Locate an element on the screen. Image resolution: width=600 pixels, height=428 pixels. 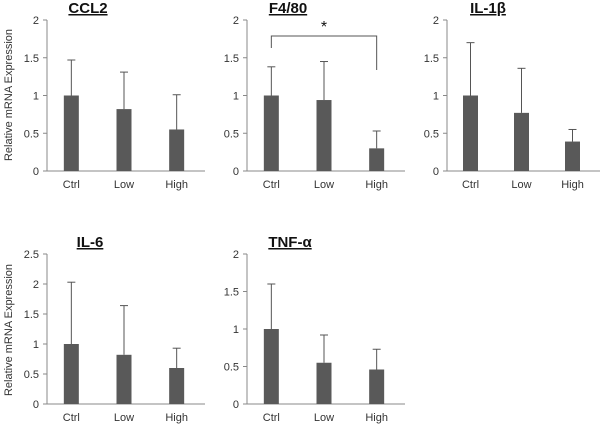
chart-title: IL-1β is located at coordinates (488, 8).